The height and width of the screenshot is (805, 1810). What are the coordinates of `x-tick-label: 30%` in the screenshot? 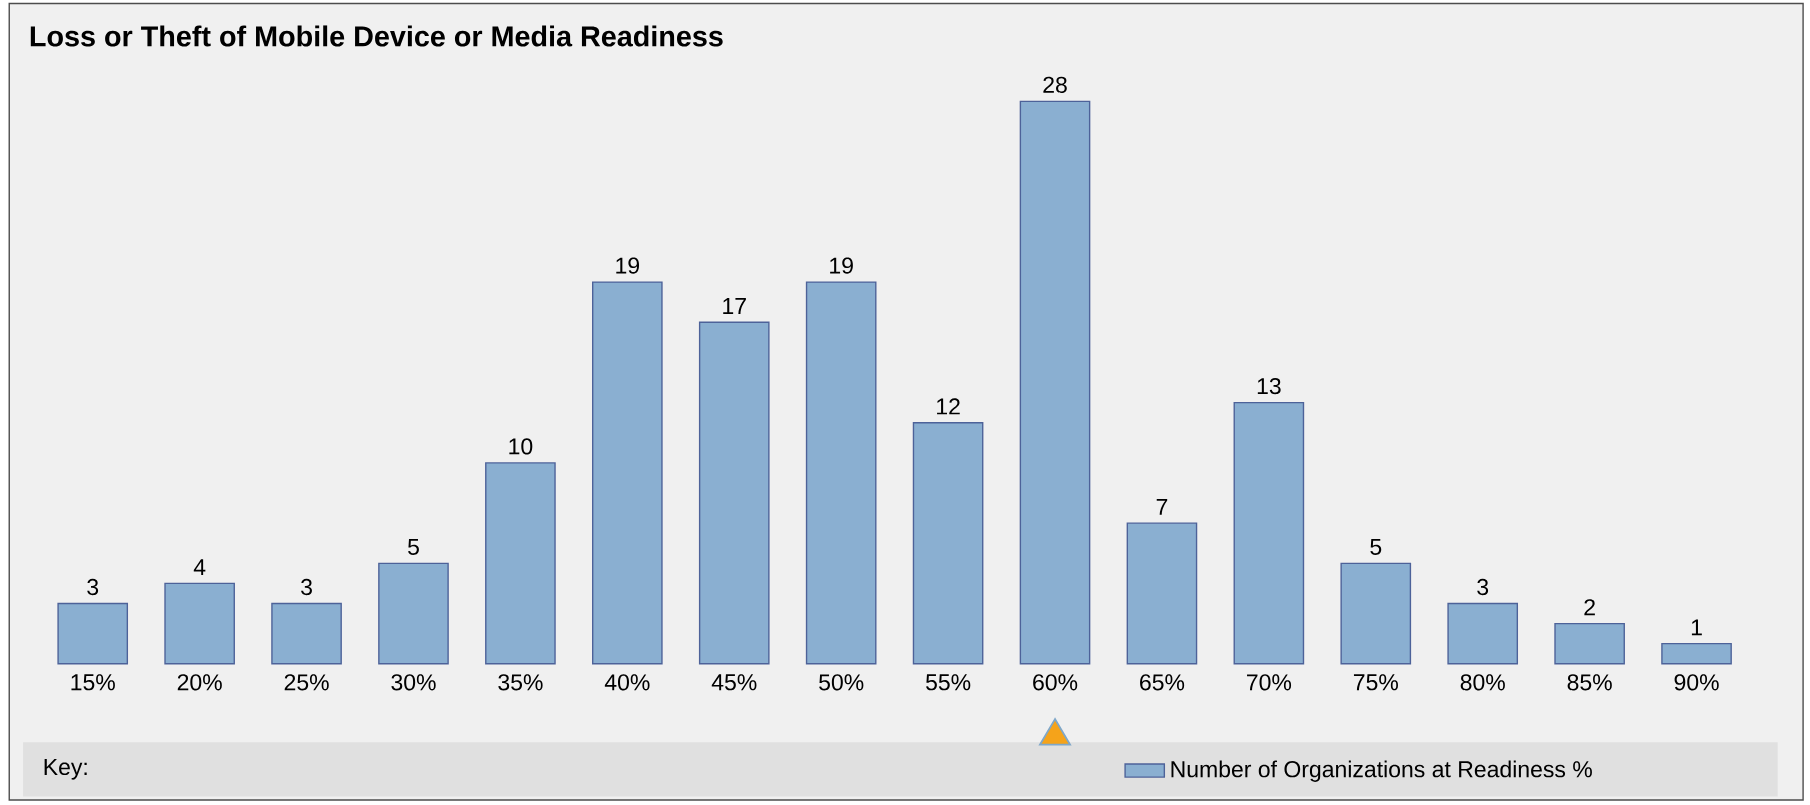 It's located at (413, 682).